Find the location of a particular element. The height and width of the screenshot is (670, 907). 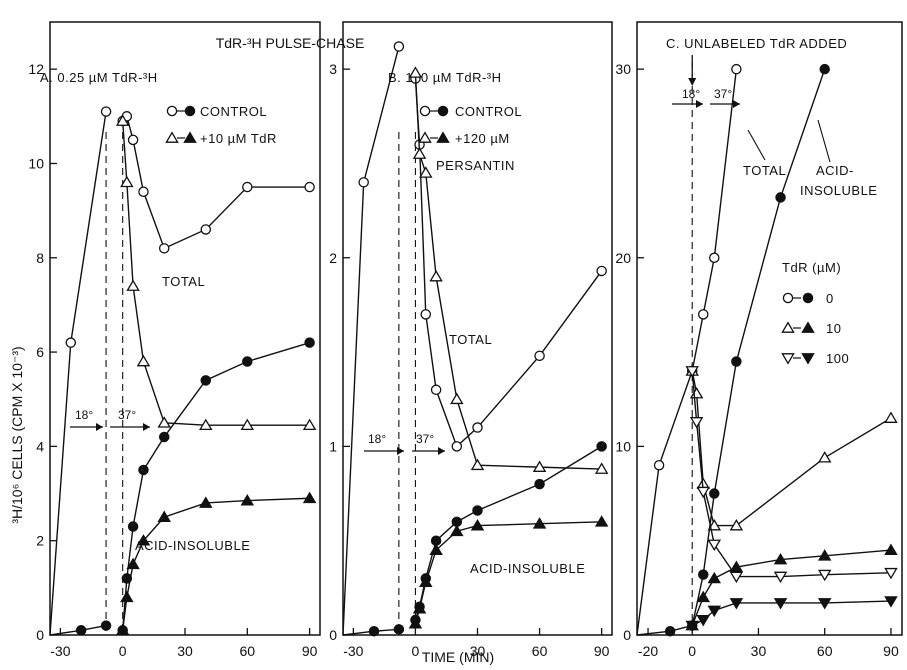

legend-marker-open-down-triangle is located at coordinates (788, 359).